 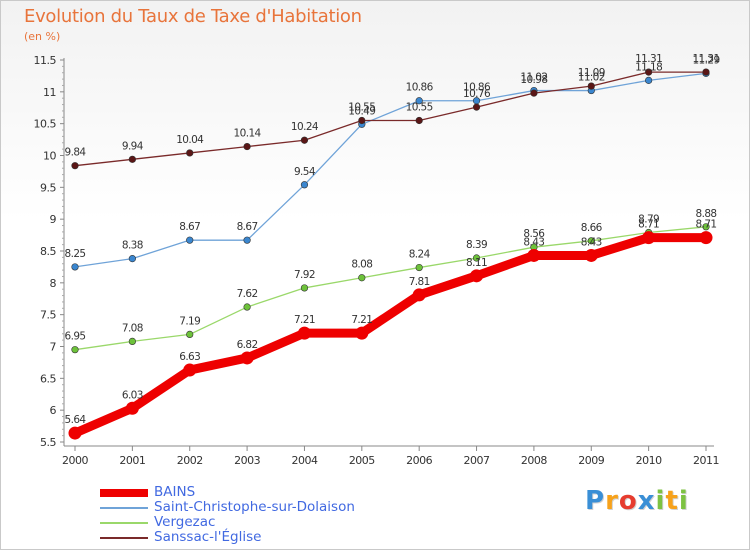 I want to click on y-tick-label: 9.5, so click(x=48, y=187).